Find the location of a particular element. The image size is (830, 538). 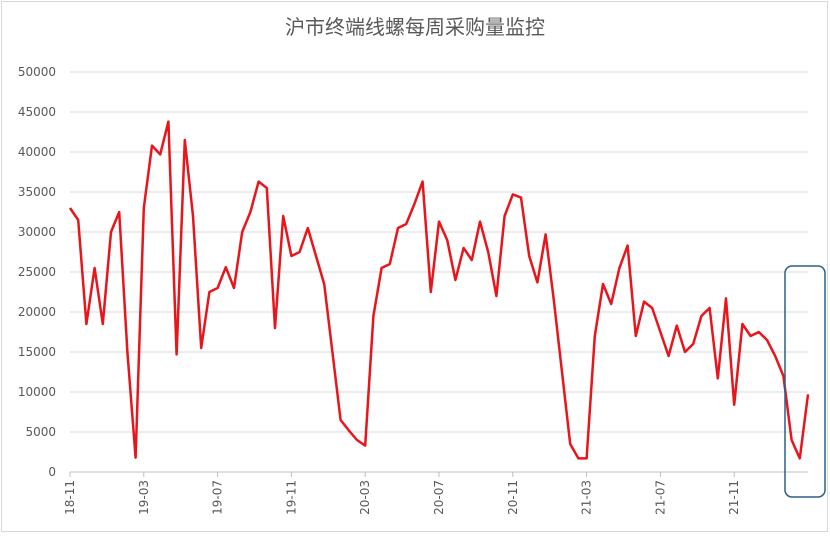

x-tick-label: 21-11 is located at coordinates (734, 497).